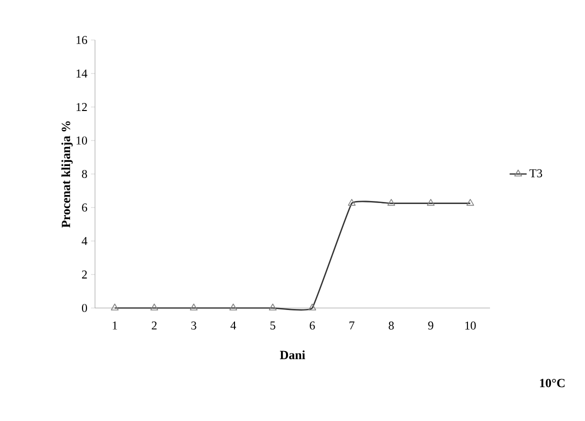 This screenshot has height=421, width=585. Describe the element at coordinates (85, 174) in the screenshot. I see `y-tick-label: 8` at that location.